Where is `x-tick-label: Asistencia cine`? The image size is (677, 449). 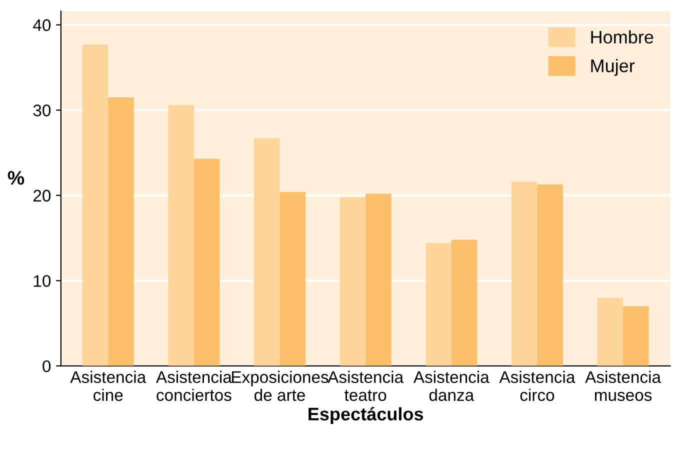
x-tick-label: Asistencia cine is located at coordinates (108, 385).